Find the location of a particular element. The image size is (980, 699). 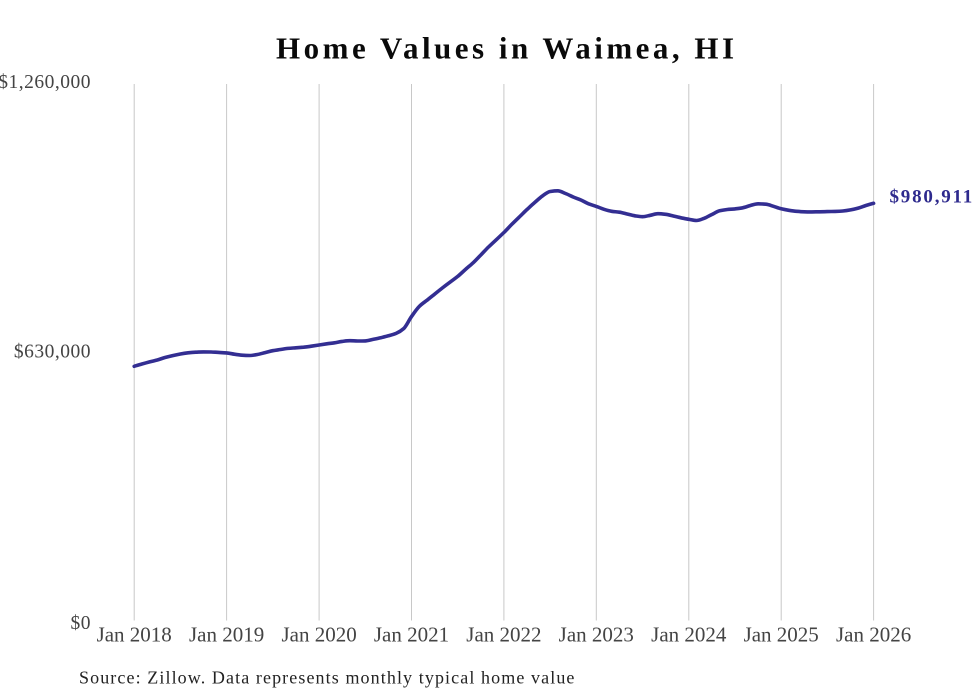

svg-text: $980,911 is located at coordinates (932, 197).